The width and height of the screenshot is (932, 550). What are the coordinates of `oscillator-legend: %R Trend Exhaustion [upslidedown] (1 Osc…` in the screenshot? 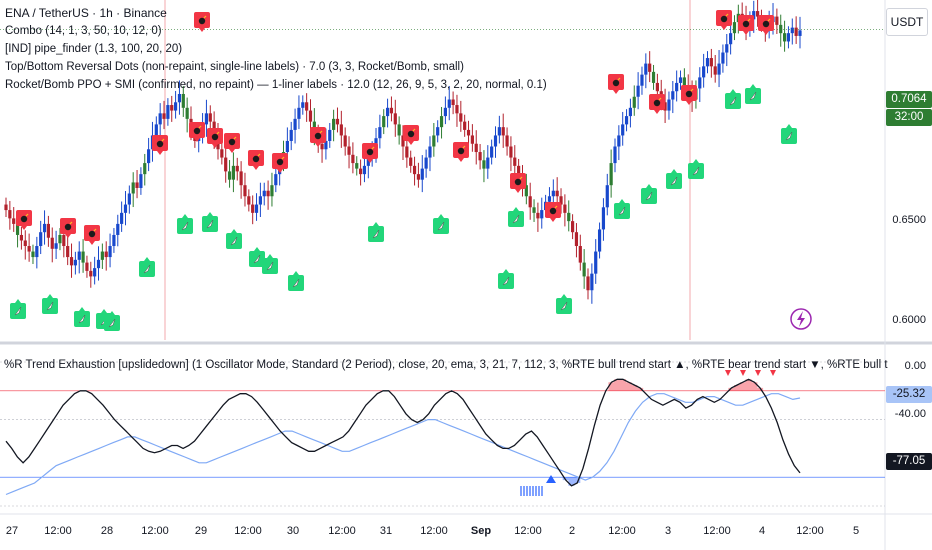 It's located at (446, 365).